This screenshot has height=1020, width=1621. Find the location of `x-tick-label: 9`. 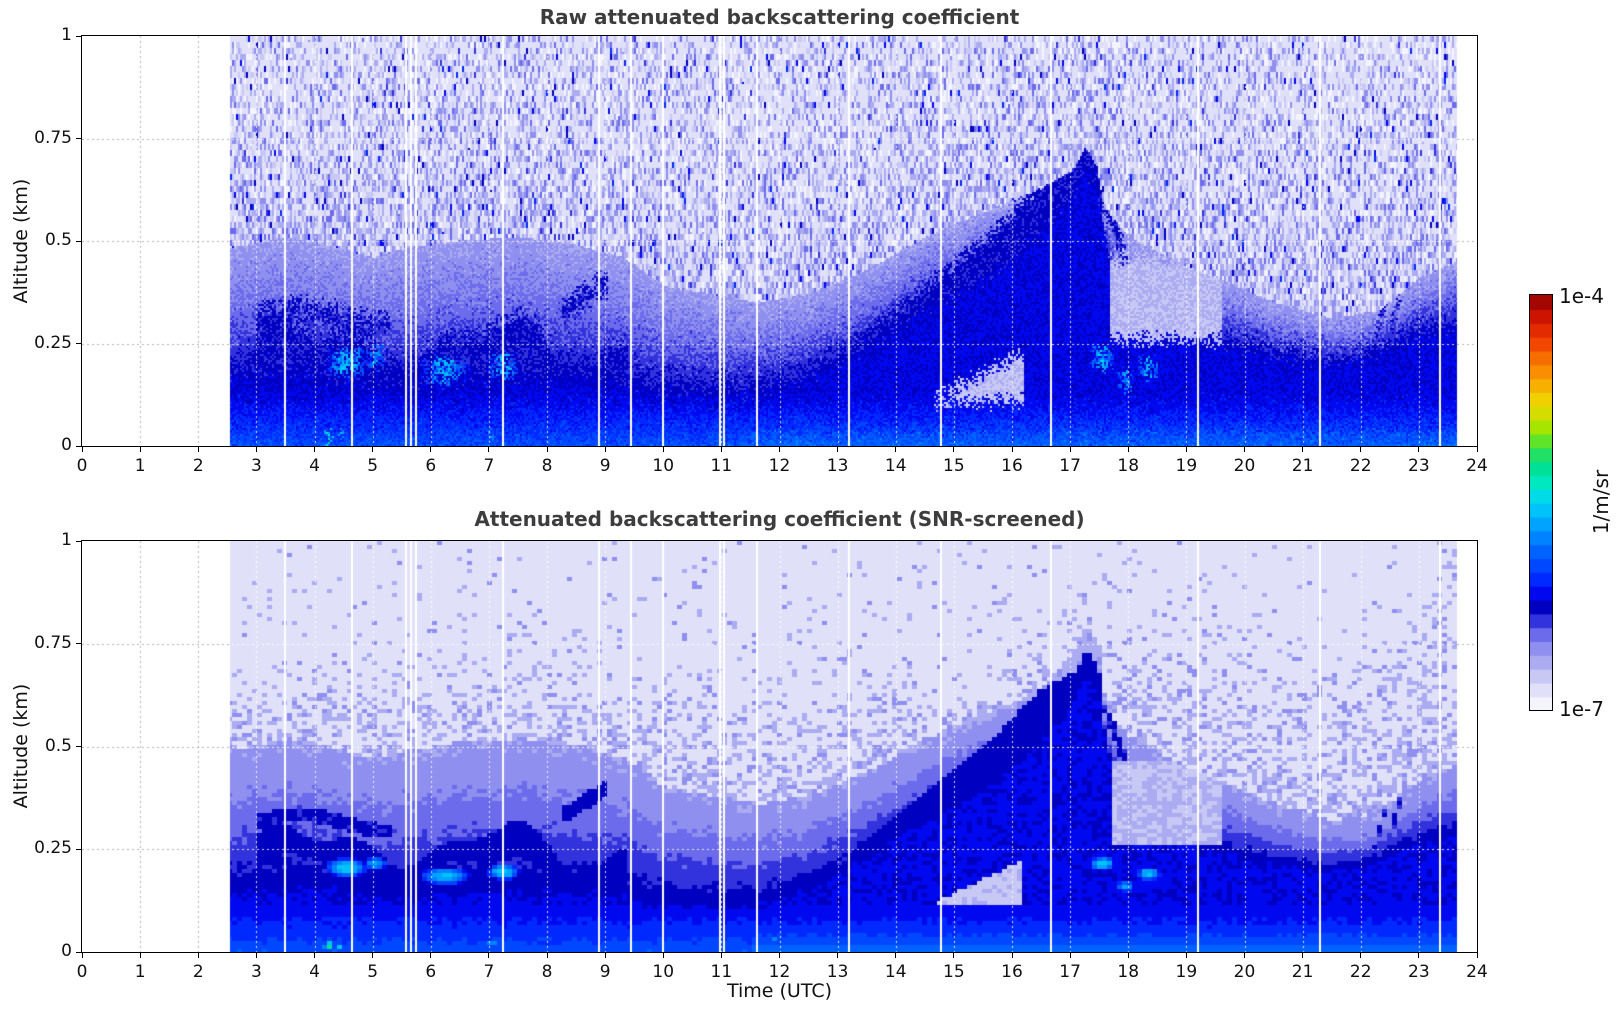

x-tick-label: 9 is located at coordinates (605, 972).